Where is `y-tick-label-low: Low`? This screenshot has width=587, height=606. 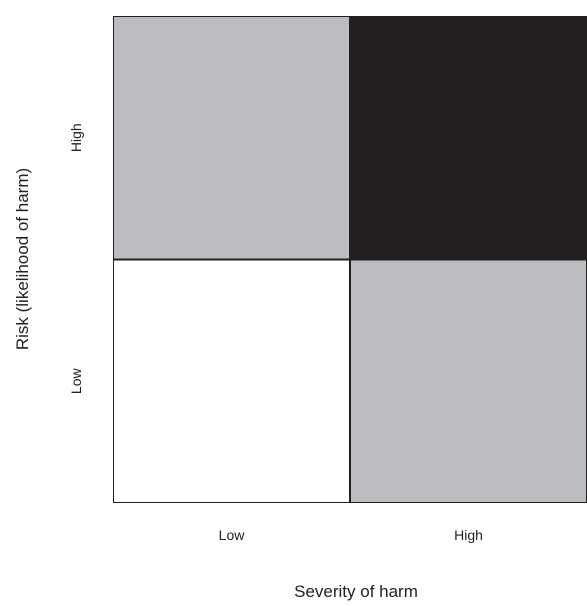 y-tick-label-low: Low is located at coordinates (76, 381).